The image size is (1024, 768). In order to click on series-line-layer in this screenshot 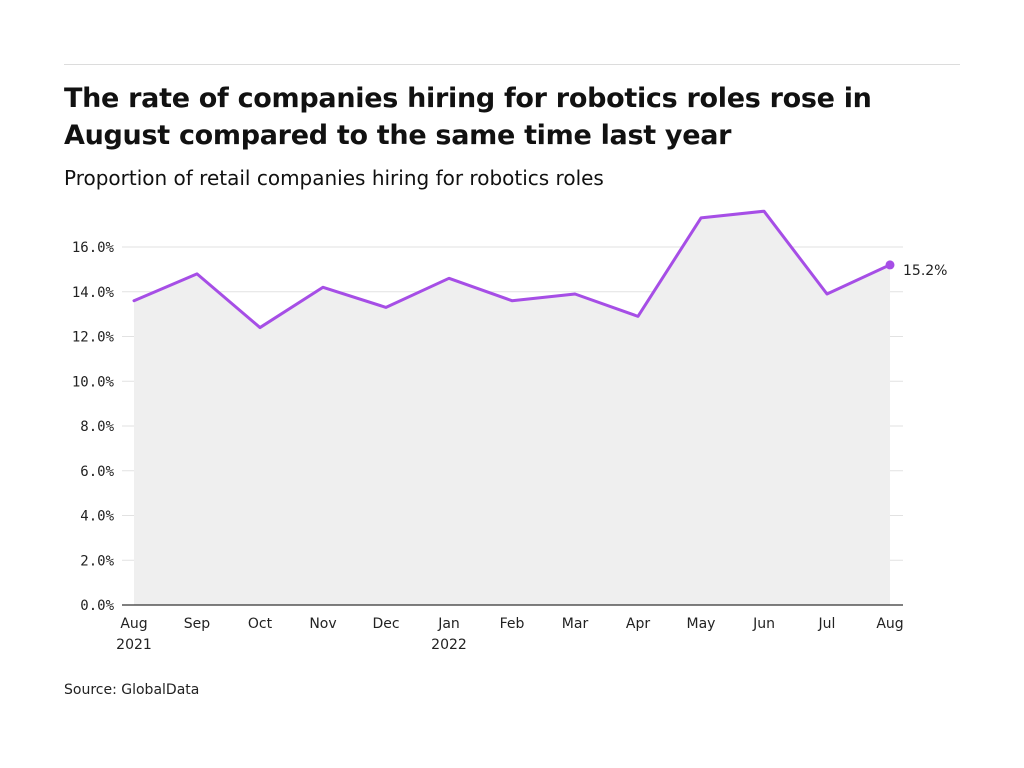, I will do `click(512, 269)`.